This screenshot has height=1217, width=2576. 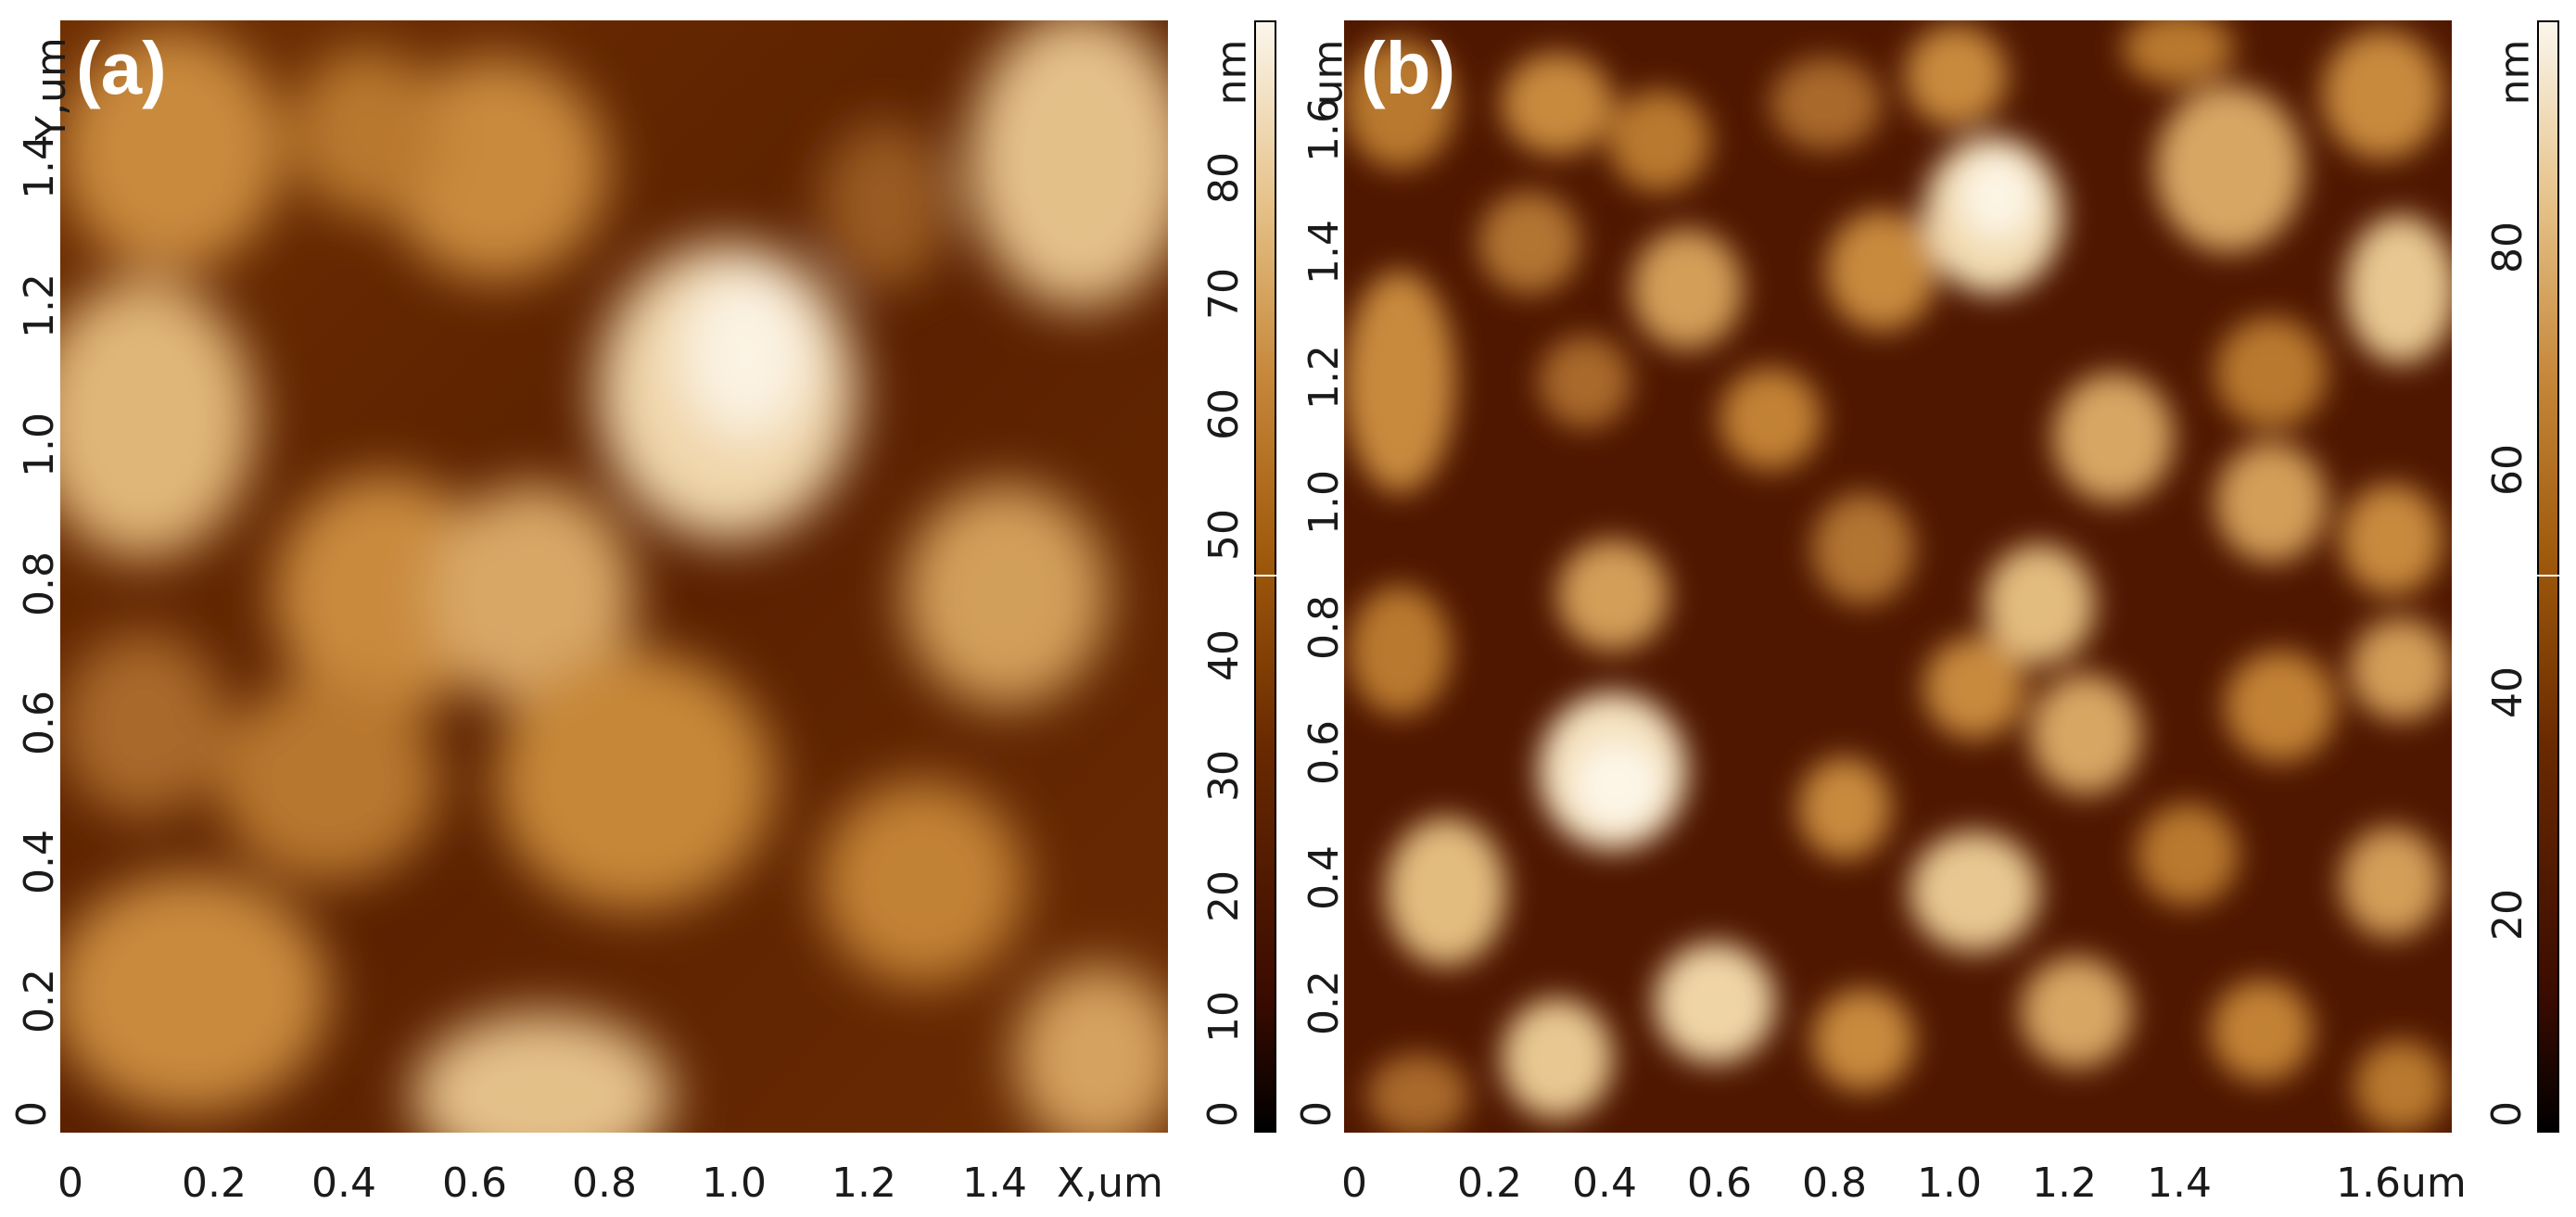 I want to click on y-tick-a-0: 0, so click(x=32, y=1114).